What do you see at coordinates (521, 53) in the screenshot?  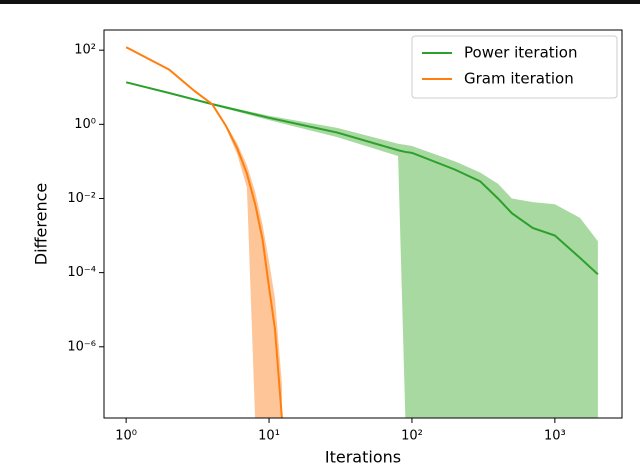 I see `legend-label: Power iteration` at bounding box center [521, 53].